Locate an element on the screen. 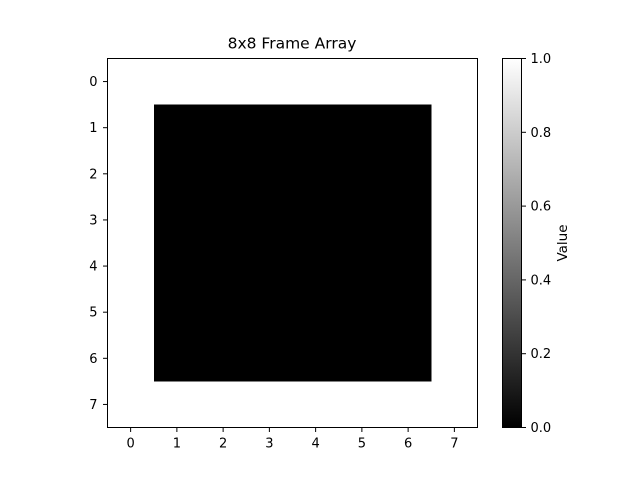 This screenshot has height=480, width=640. x-tick-label: 4 is located at coordinates (315, 444).